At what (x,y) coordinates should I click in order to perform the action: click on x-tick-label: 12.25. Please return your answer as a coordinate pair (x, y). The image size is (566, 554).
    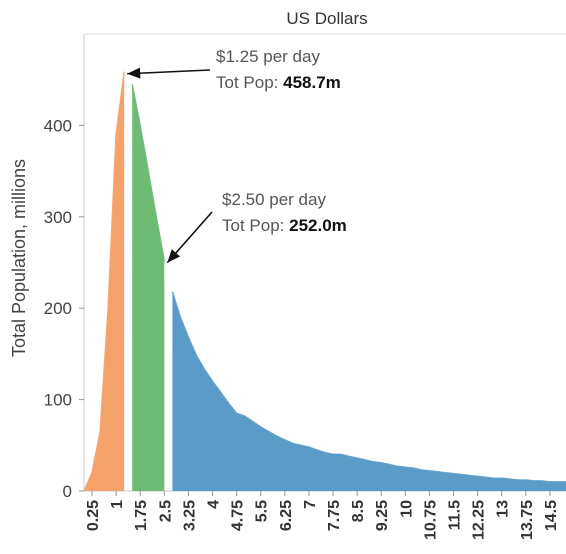
    Looking at the image, I should click on (479, 520).